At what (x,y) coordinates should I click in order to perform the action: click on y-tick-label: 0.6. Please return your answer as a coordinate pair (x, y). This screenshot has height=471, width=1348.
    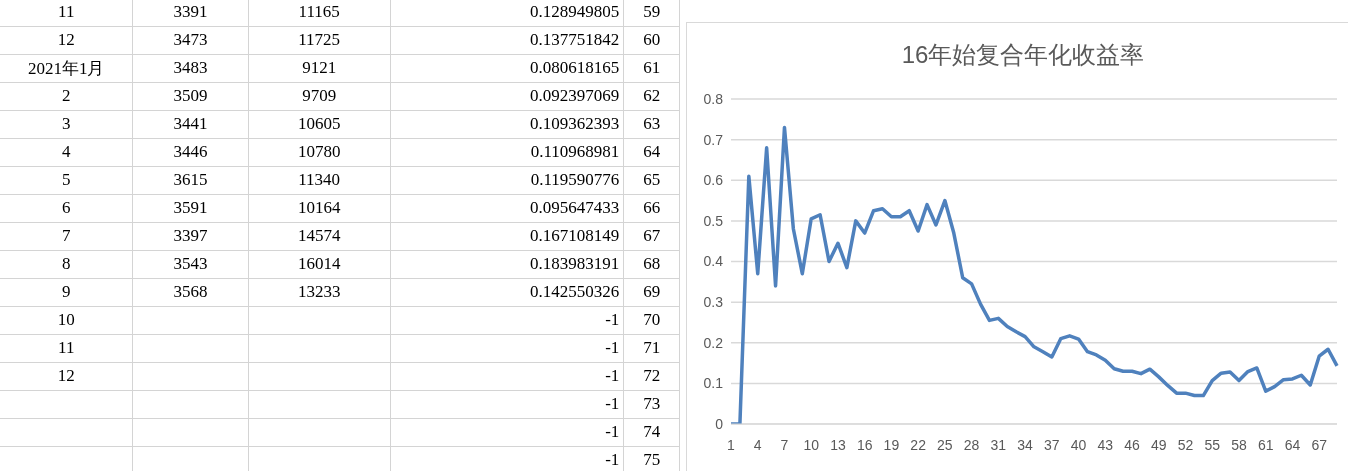
    Looking at the image, I should click on (713, 180).